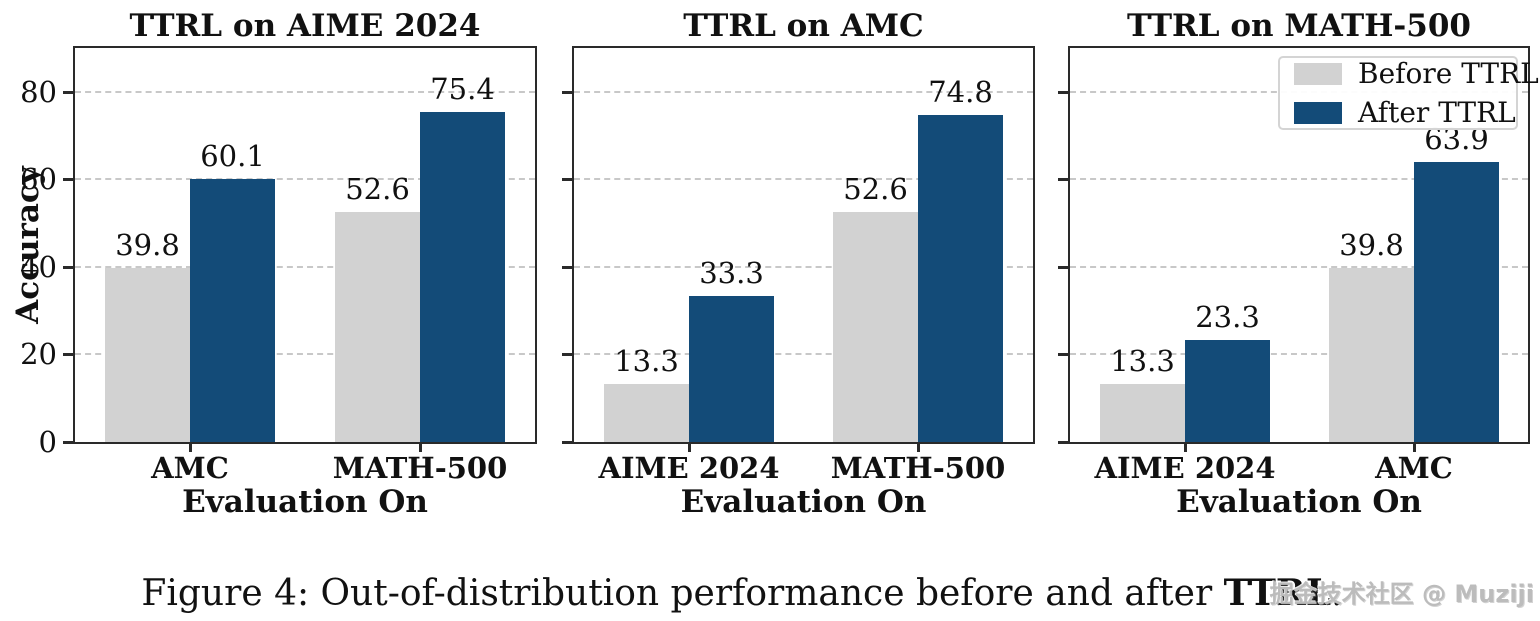 The image size is (1540, 621). What do you see at coordinates (1437, 112) in the screenshot?
I see `legend-label: After TTRL` at bounding box center [1437, 112].